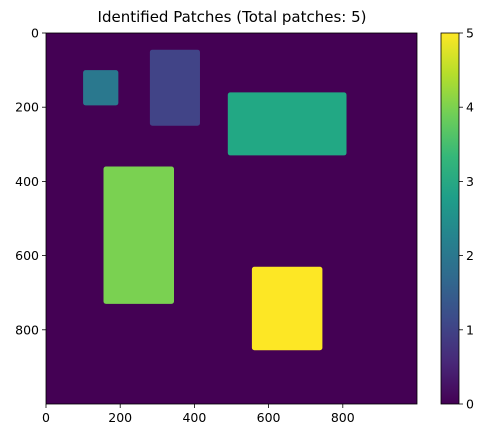  What do you see at coordinates (470, 255) in the screenshot?
I see `colorbar-tick-label: 2` at bounding box center [470, 255].